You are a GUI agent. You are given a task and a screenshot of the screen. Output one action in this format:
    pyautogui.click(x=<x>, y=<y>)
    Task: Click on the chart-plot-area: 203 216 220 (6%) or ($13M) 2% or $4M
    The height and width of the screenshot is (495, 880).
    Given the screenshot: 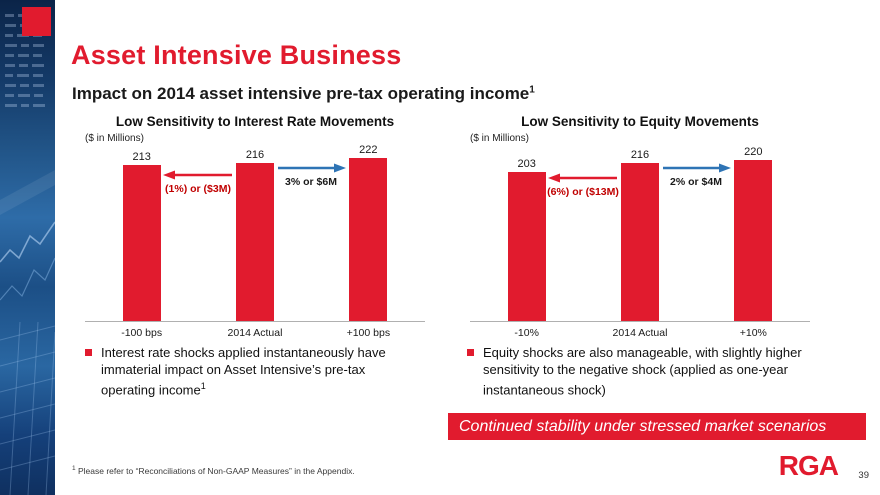 What is the action you would take?
    pyautogui.click(x=640, y=233)
    